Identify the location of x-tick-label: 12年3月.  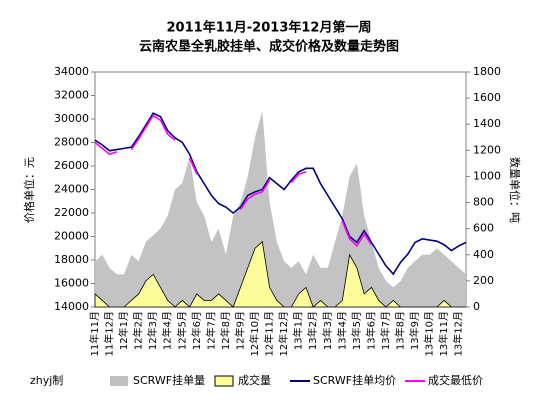
(152, 330).